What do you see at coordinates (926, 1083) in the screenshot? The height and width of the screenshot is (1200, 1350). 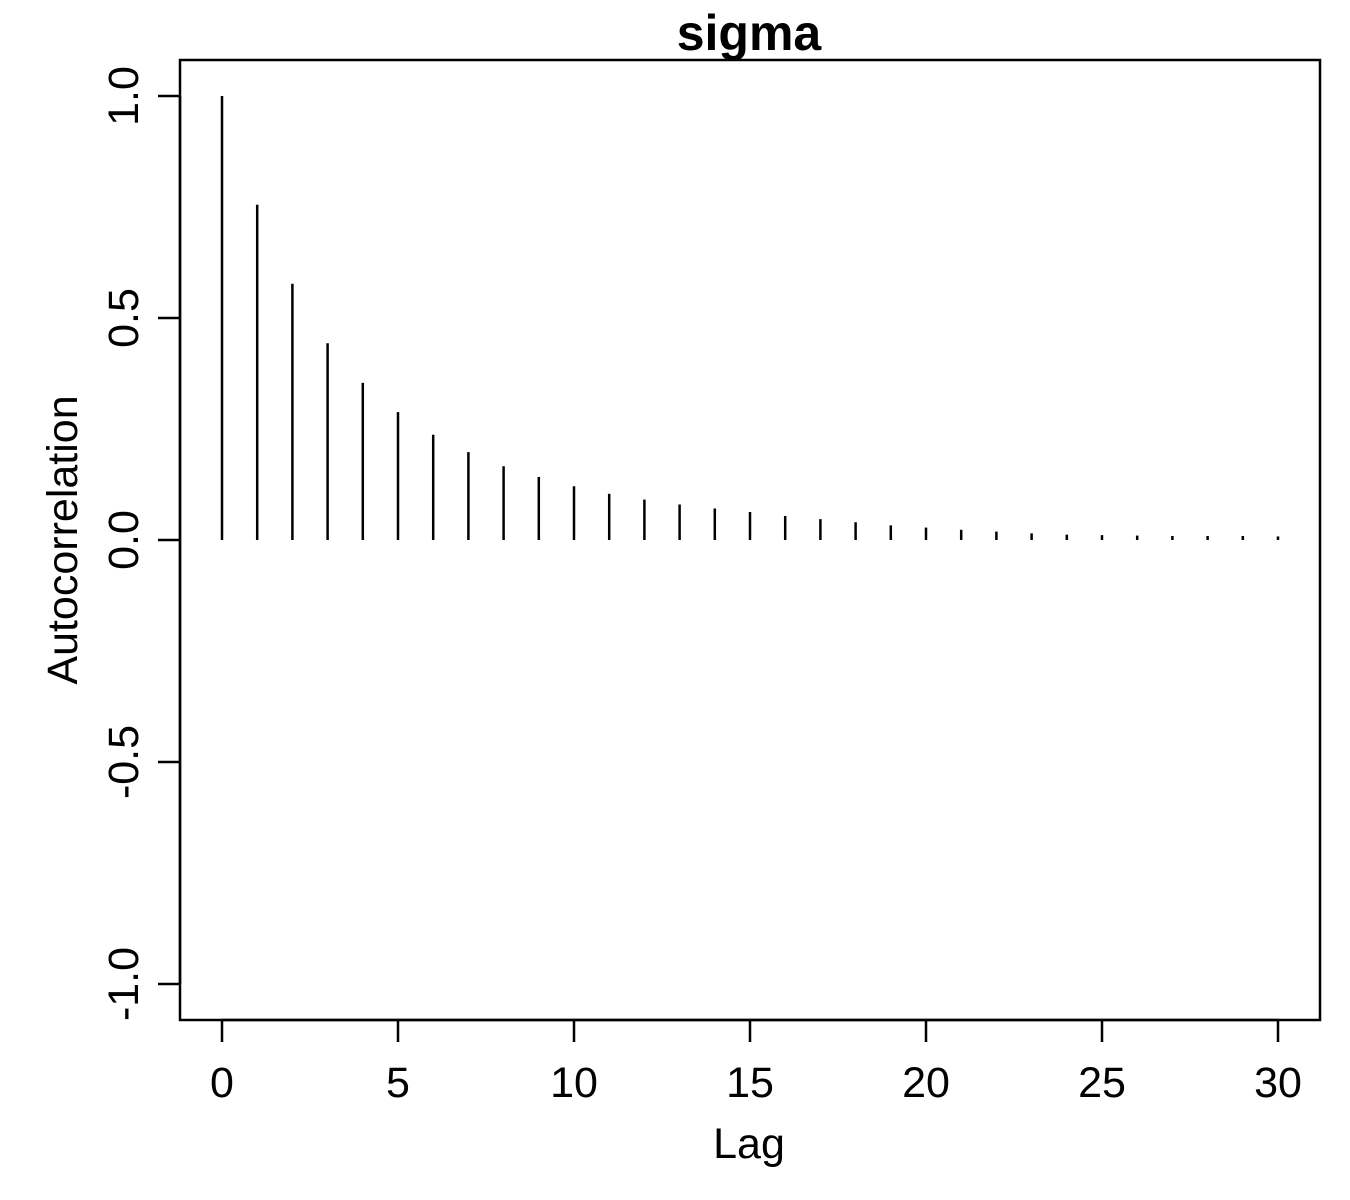 I see `x-tick-label: 20` at bounding box center [926, 1083].